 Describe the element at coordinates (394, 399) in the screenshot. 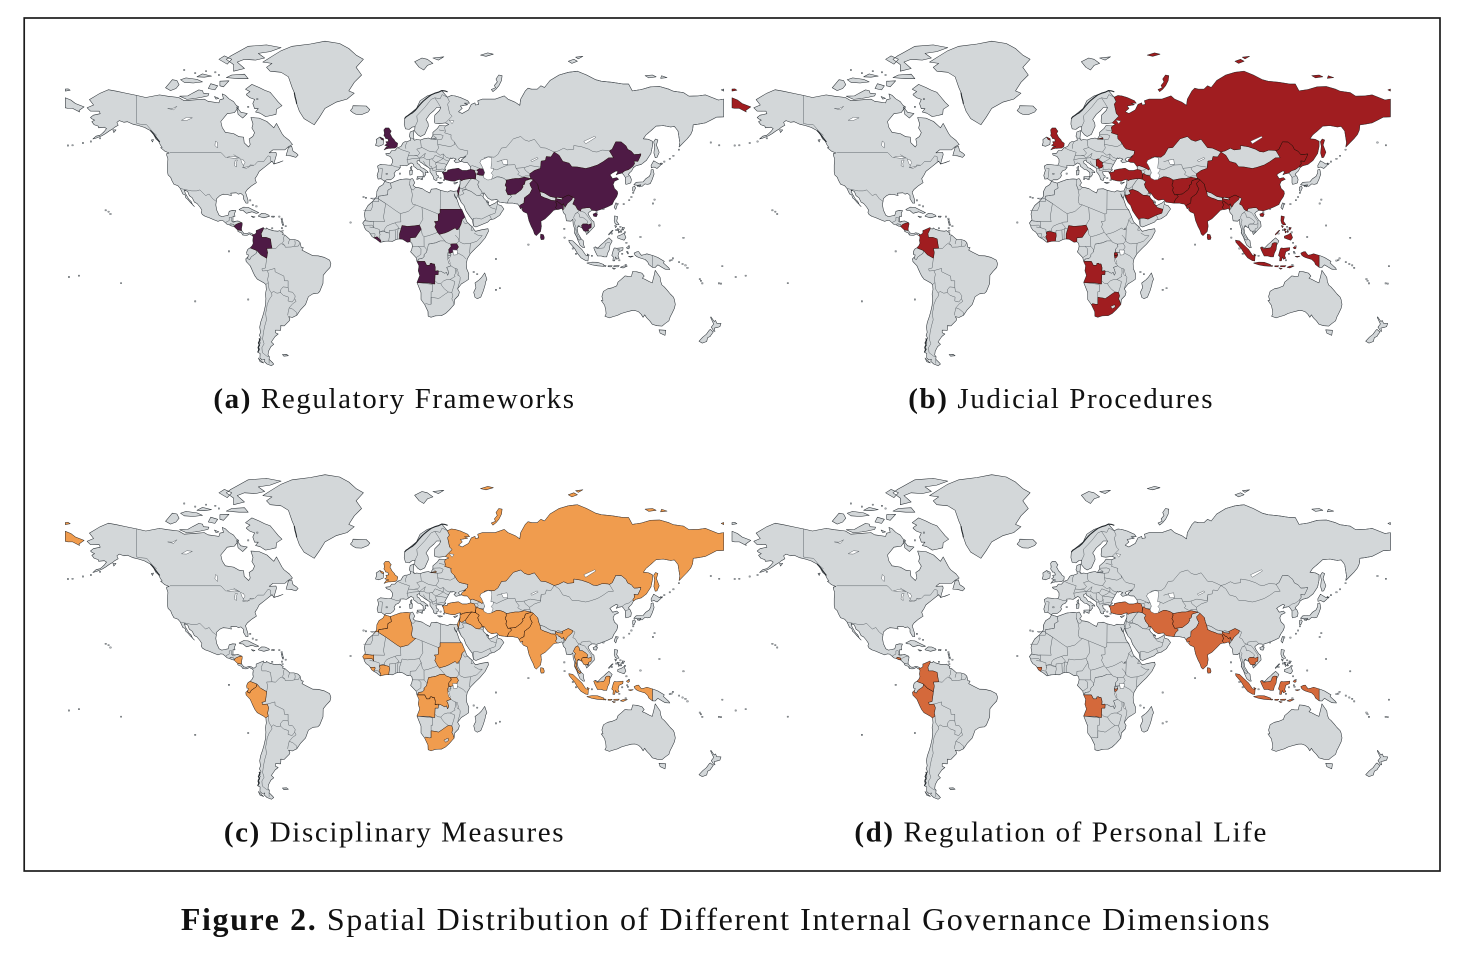

I see `svg-text: (a) Regulatory Frameworks` at that location.